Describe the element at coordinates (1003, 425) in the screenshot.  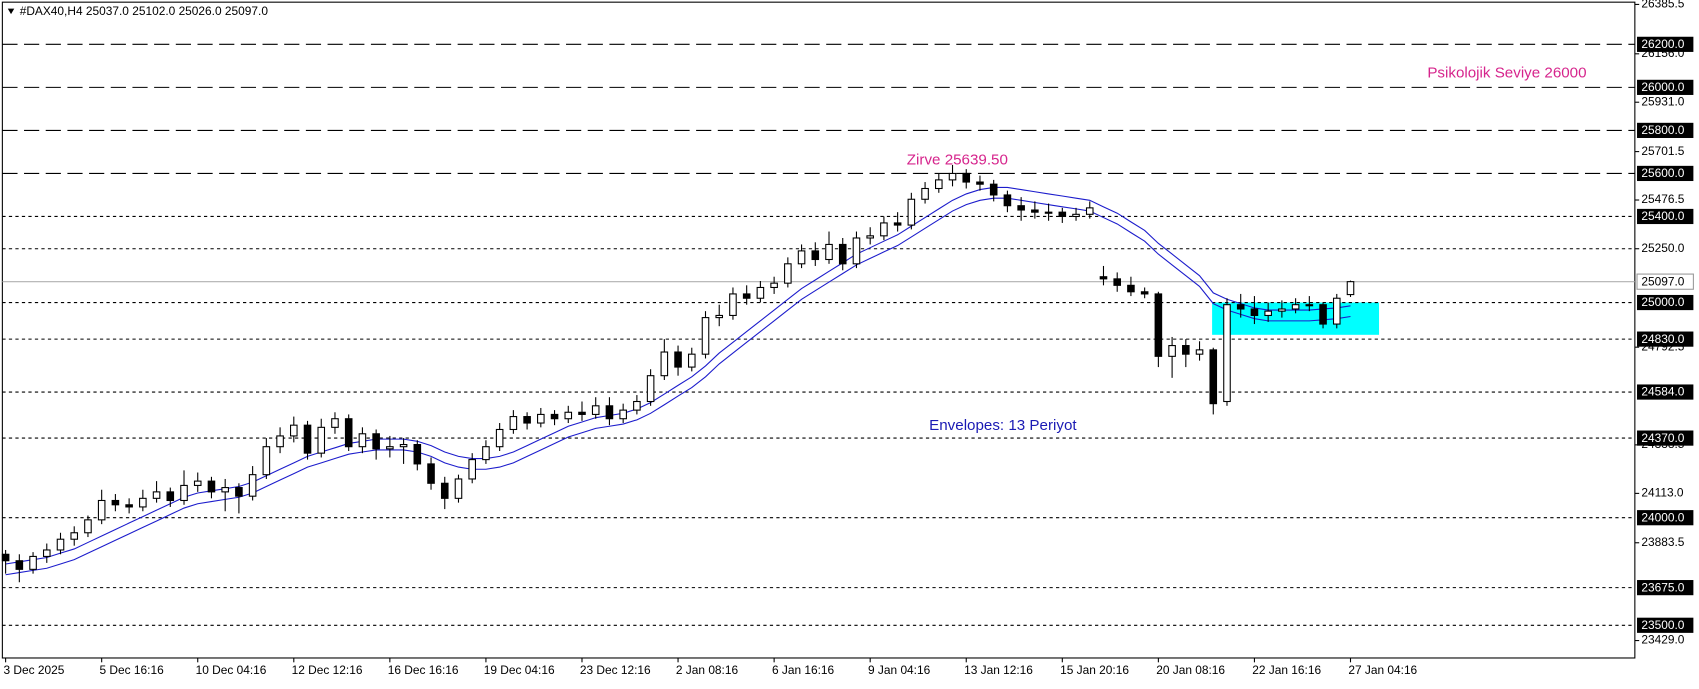
I see `annotation: Envelopes: 13 Periyot` at that location.